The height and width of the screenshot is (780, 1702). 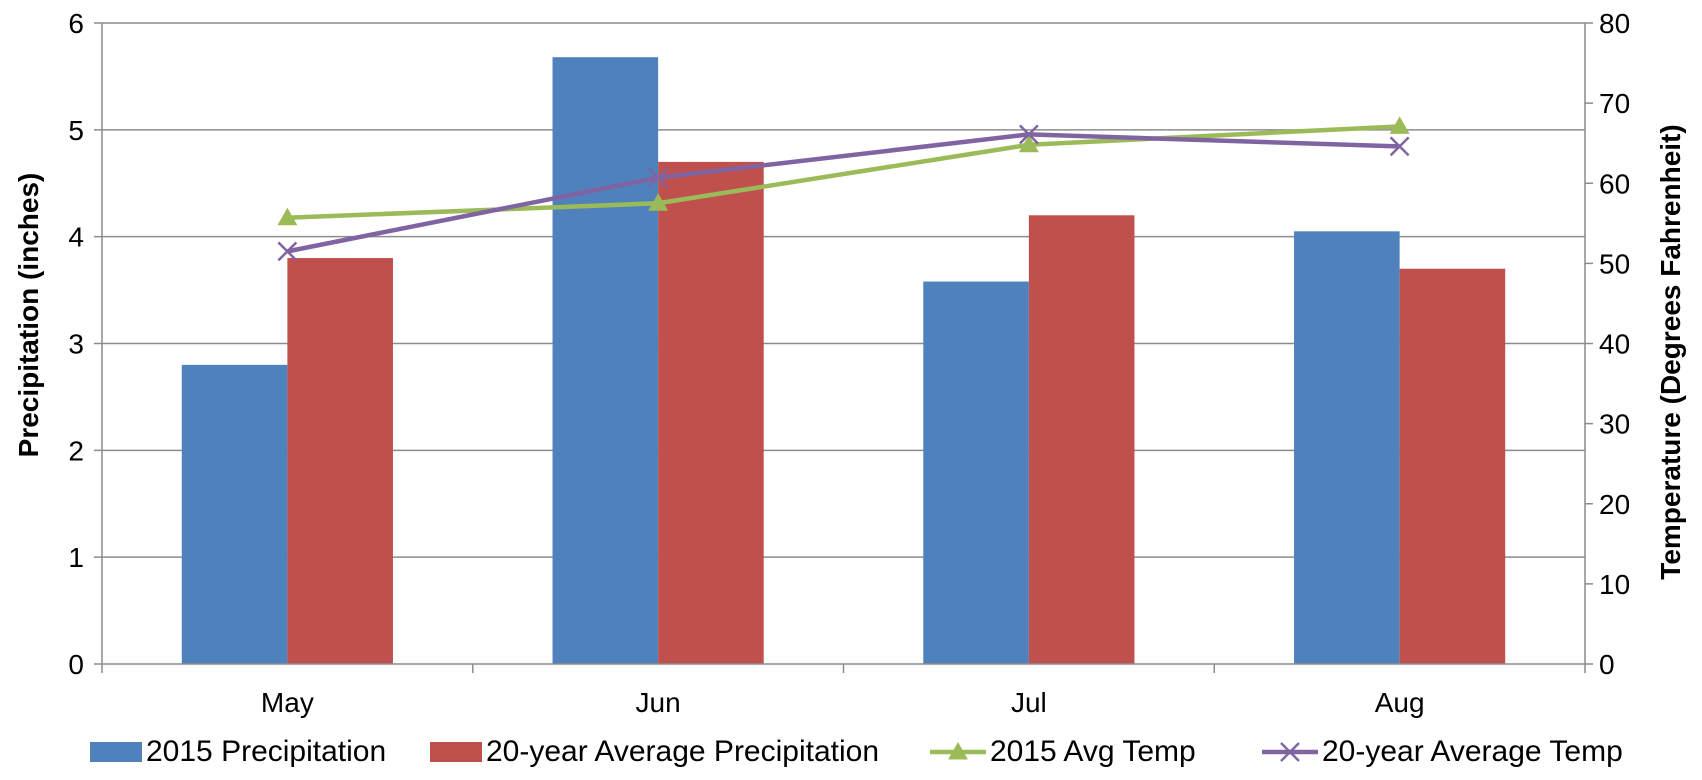 I want to click on legend-item: 2015 Avg Temp, so click(x=1063, y=751).